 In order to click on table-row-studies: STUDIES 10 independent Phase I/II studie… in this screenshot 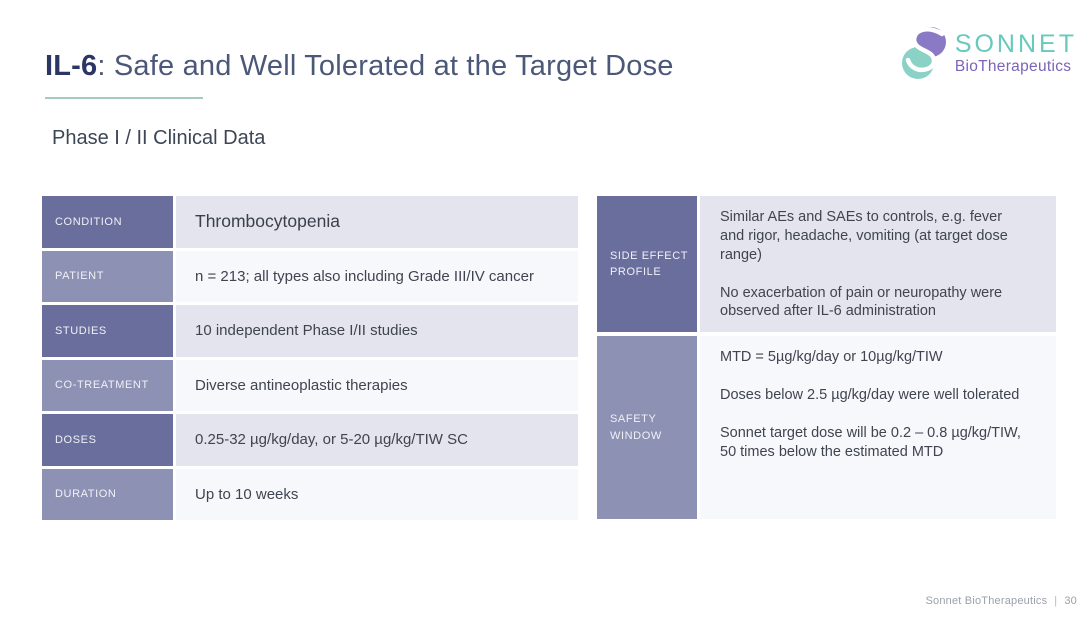, I will do `click(310, 331)`.